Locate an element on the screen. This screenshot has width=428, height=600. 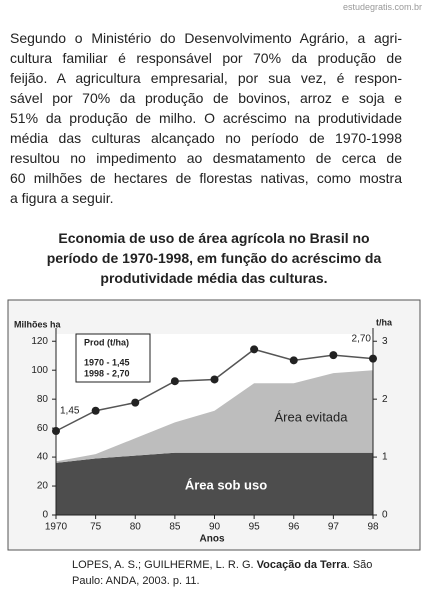
x-tick-label: 75 is located at coordinates (96, 527).